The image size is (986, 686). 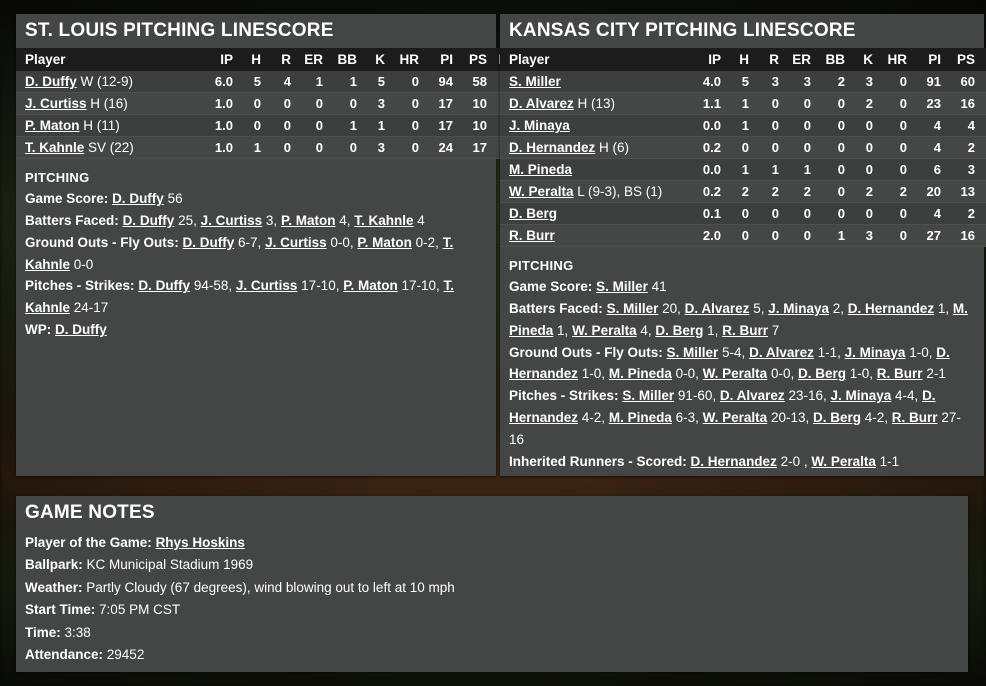 I want to click on table-row: D. Duffy W (12-9)6.054115094582.77, so click(x=276, y=81).